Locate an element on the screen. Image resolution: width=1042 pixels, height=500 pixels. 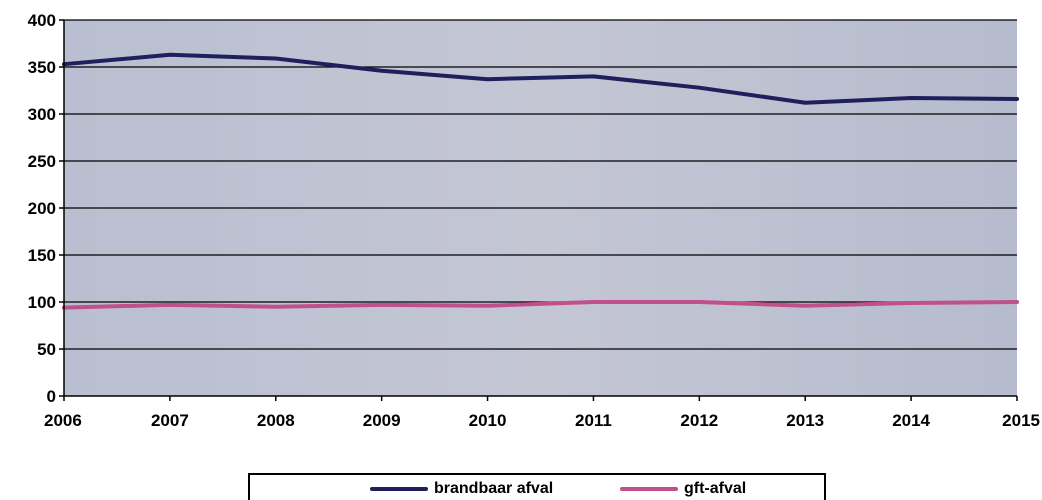
legend-swatch-gft is located at coordinates (649, 489).